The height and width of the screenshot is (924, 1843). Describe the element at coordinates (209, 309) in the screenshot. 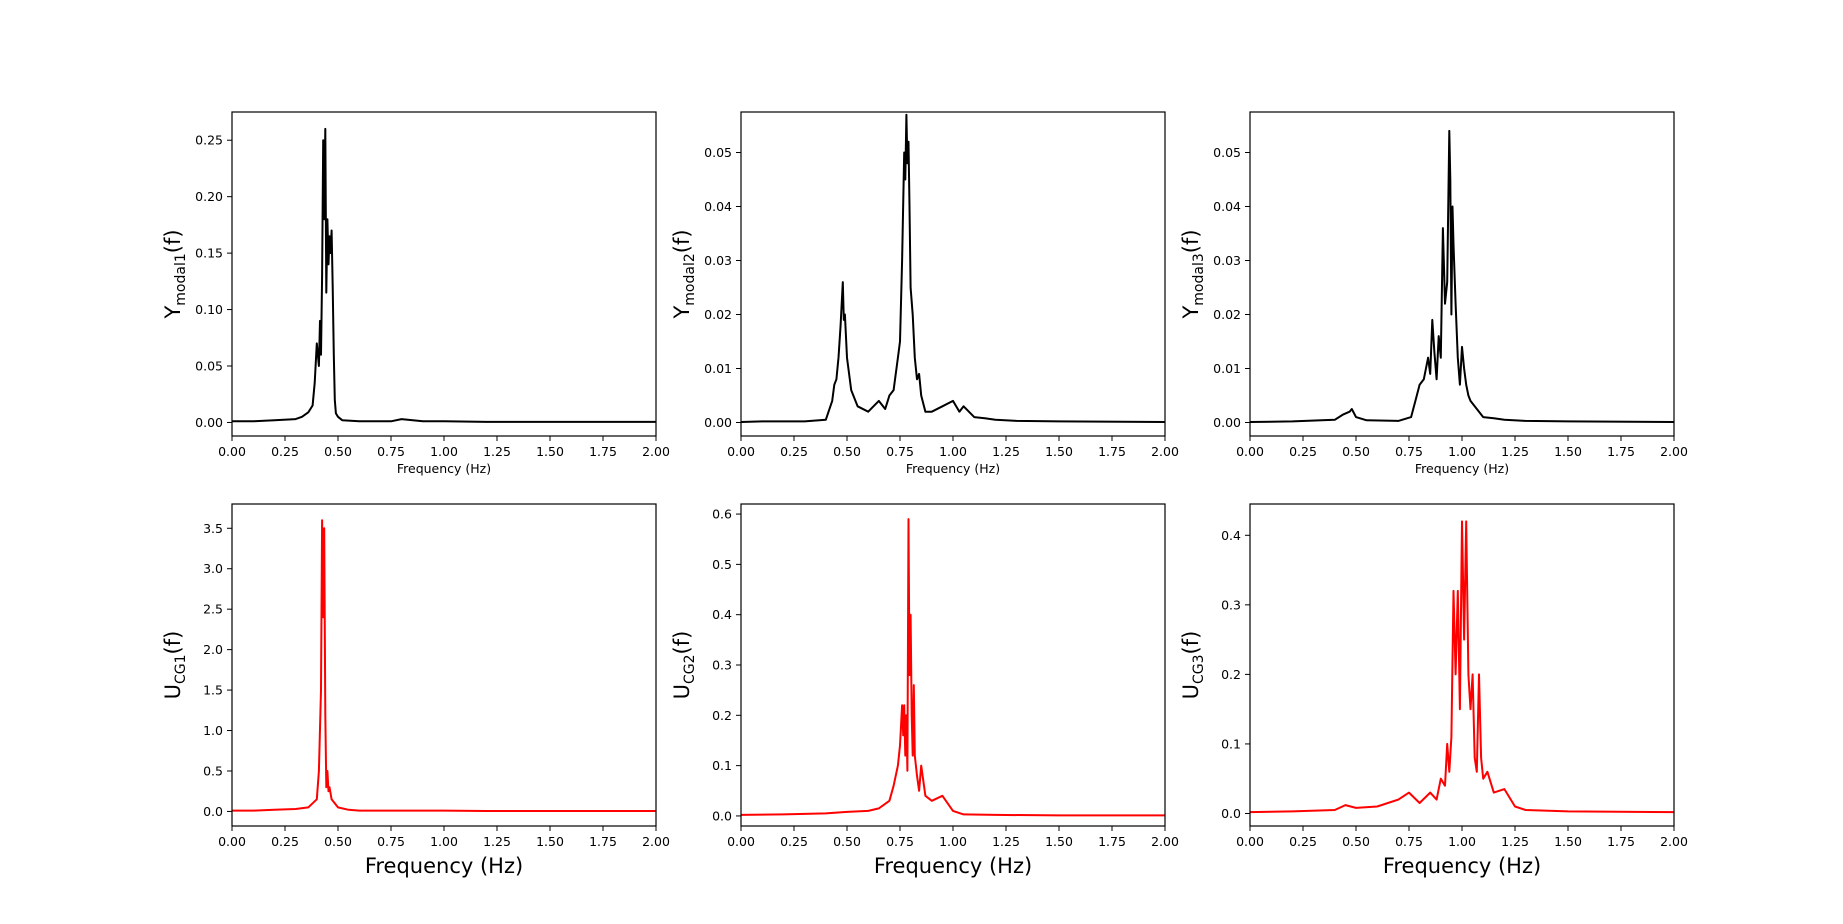

I see `y-tick-label: 0.10` at that location.